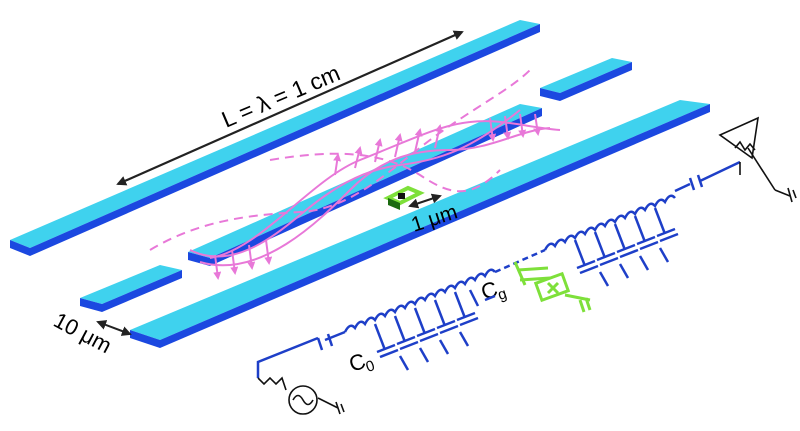  I want to click on cg-letter: C, so click(489, 290).